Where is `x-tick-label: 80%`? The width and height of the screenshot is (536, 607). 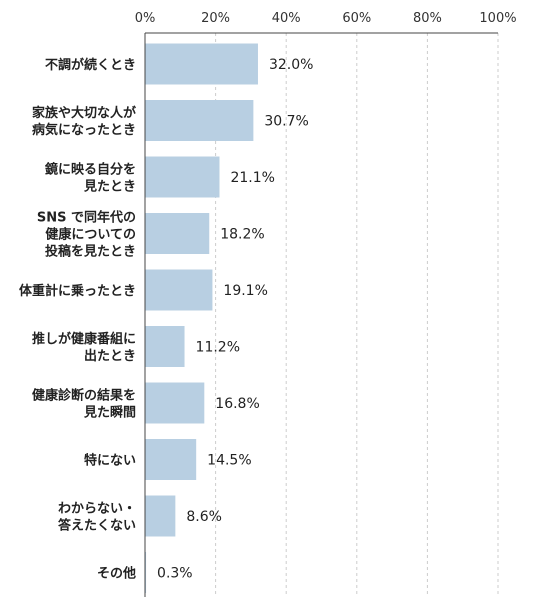 x-tick-label: 80% is located at coordinates (427, 18).